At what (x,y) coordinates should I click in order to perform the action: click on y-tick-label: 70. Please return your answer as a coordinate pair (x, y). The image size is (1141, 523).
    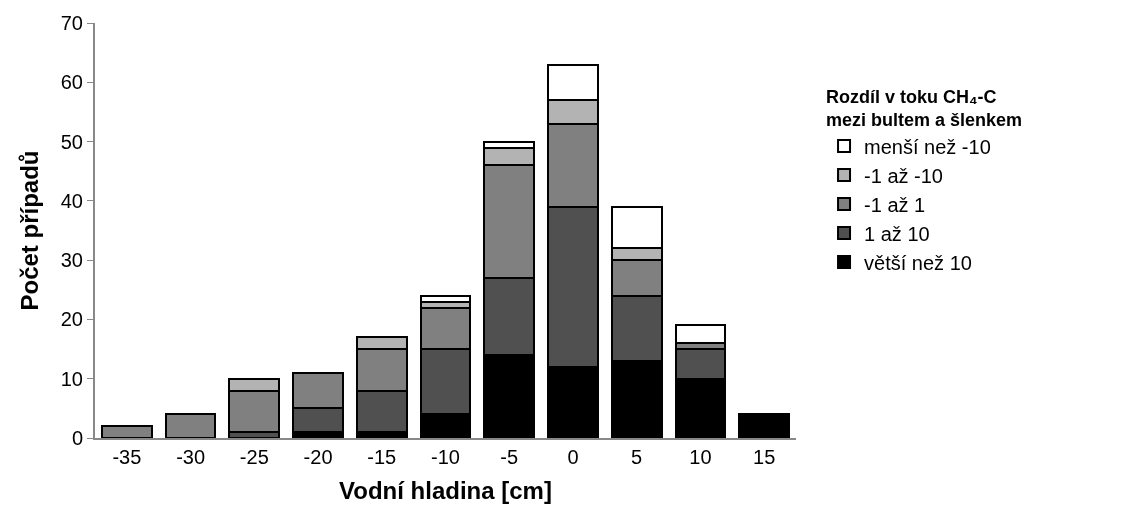
    Looking at the image, I should click on (71, 23).